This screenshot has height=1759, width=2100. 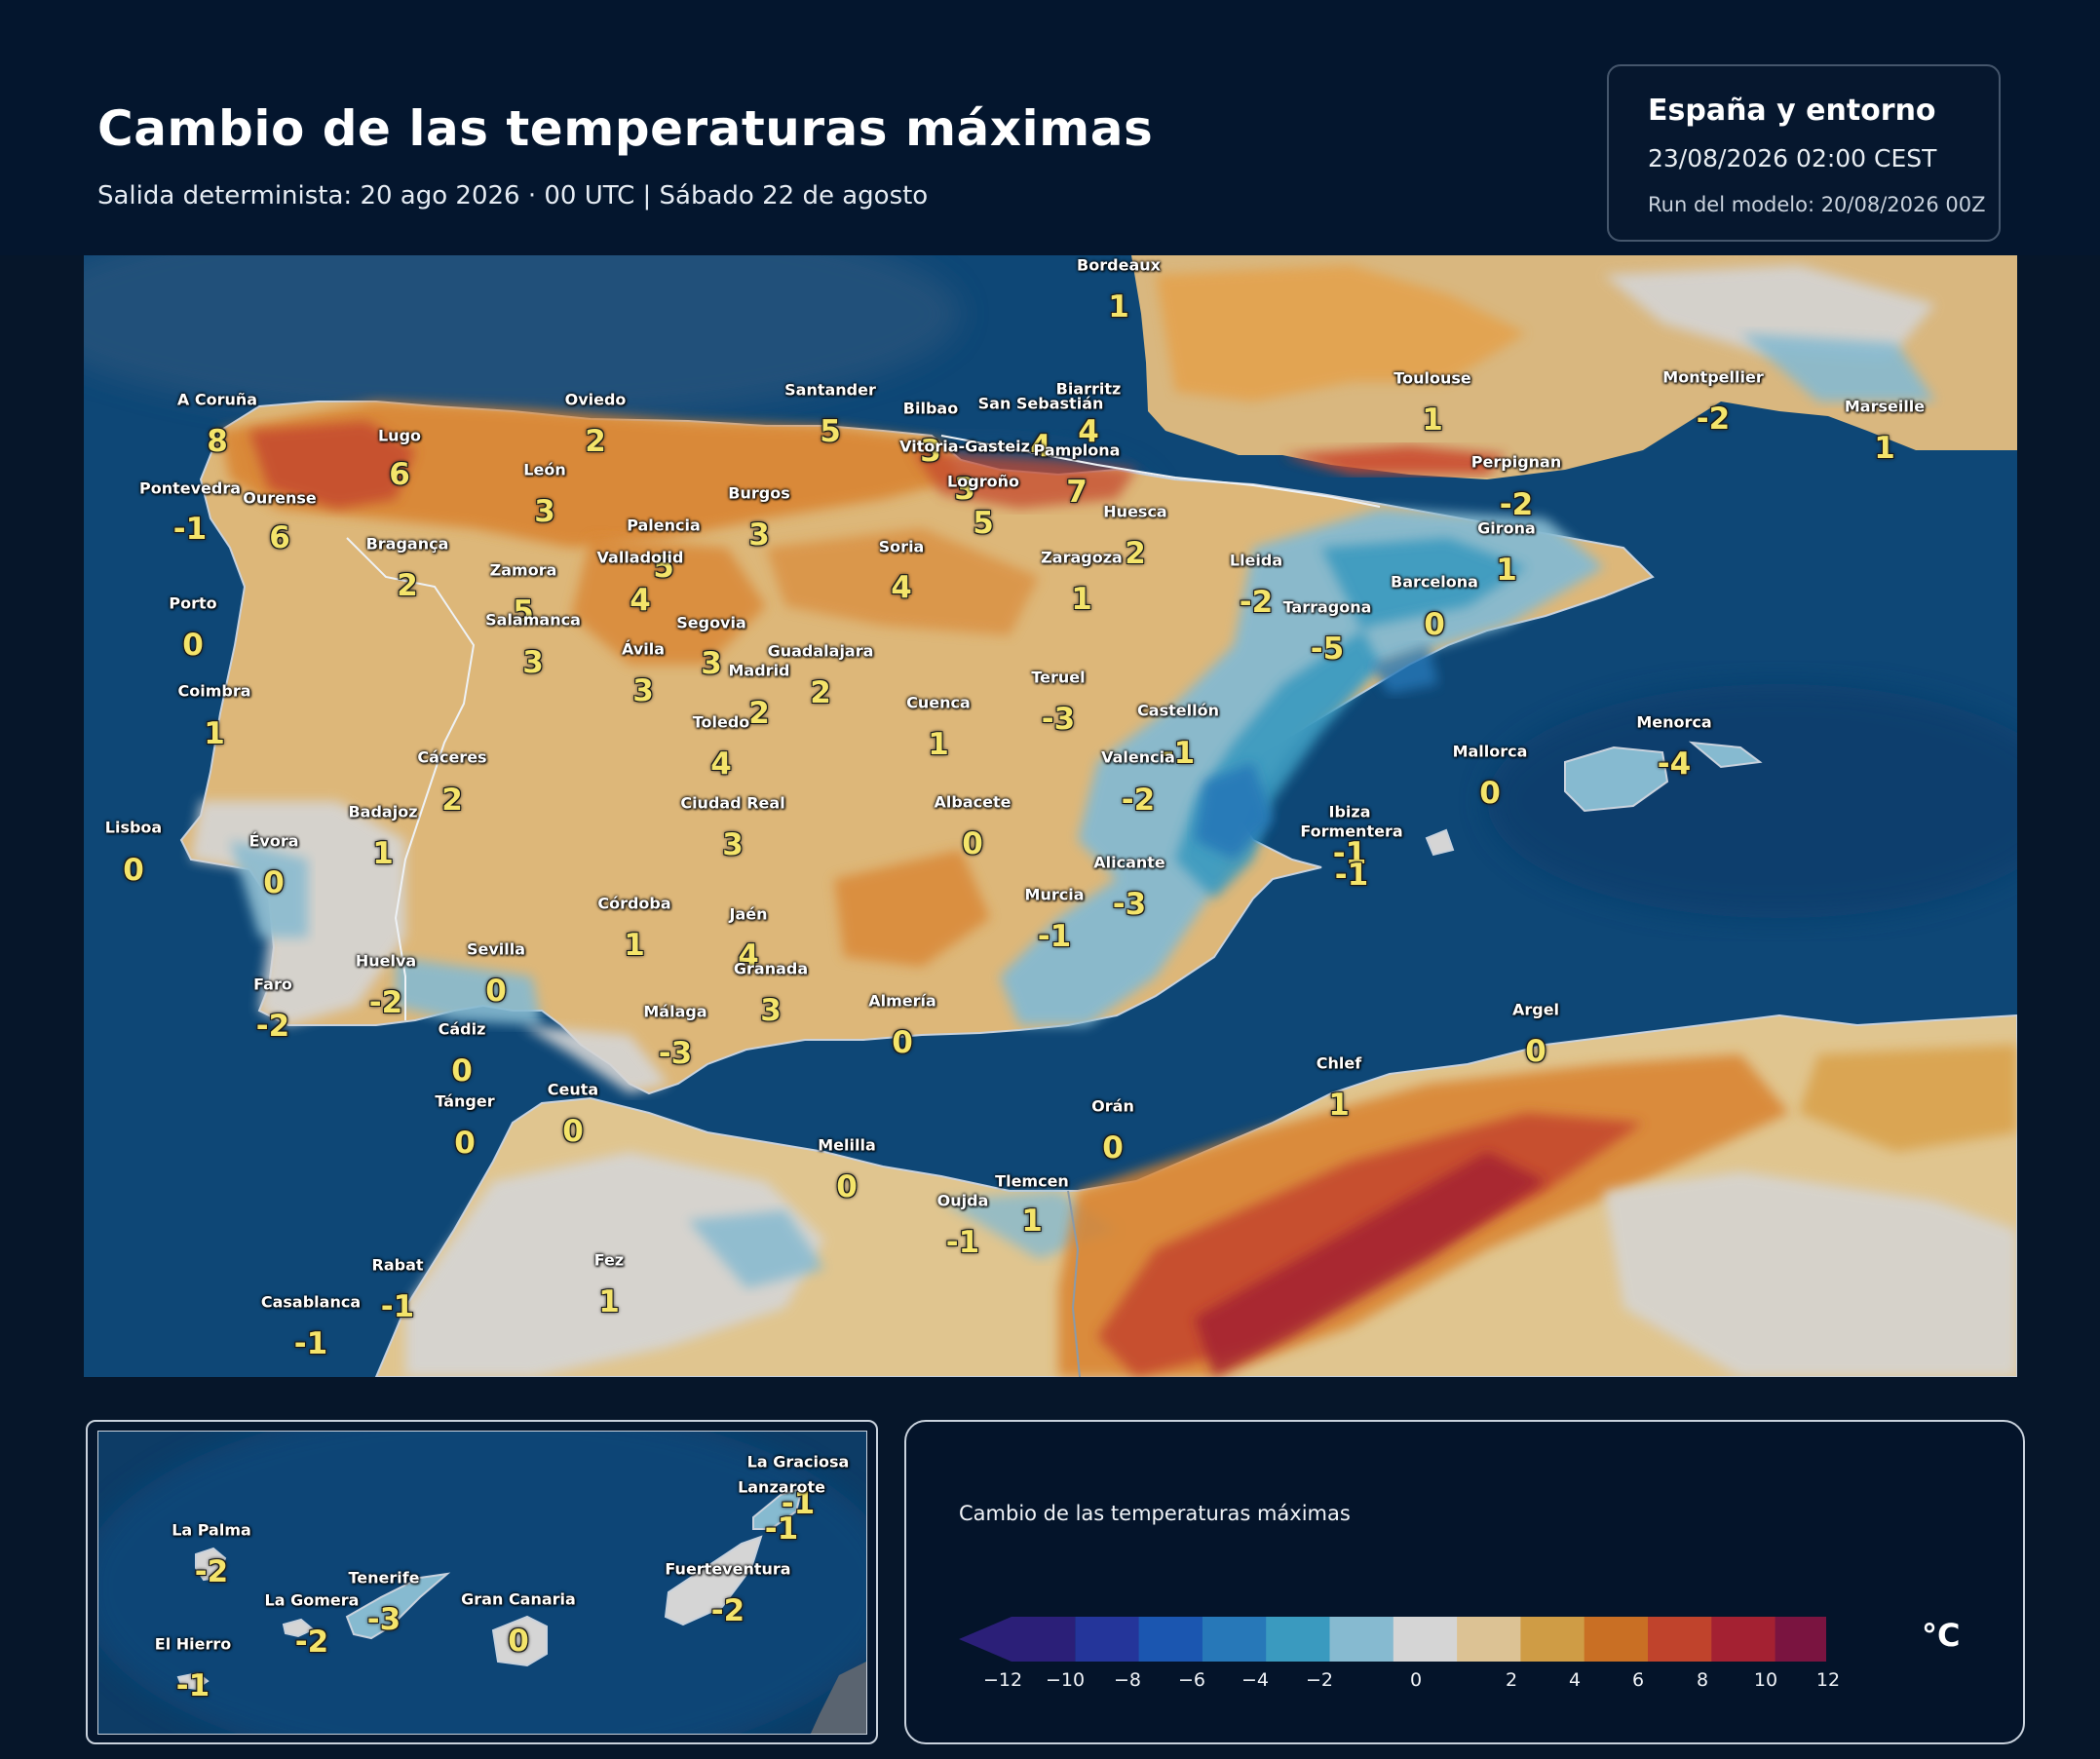 I want to click on map-city-label: Évora, so click(x=273, y=841).